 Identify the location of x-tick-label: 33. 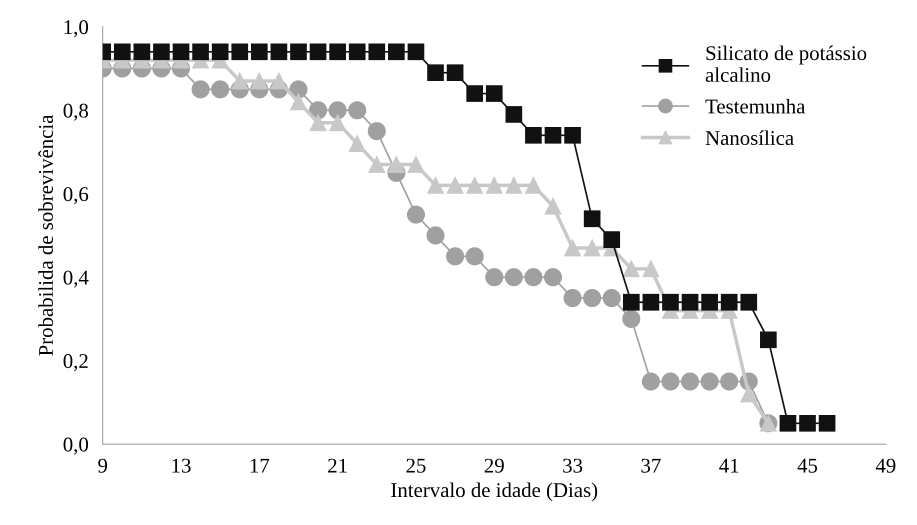
(572, 465).